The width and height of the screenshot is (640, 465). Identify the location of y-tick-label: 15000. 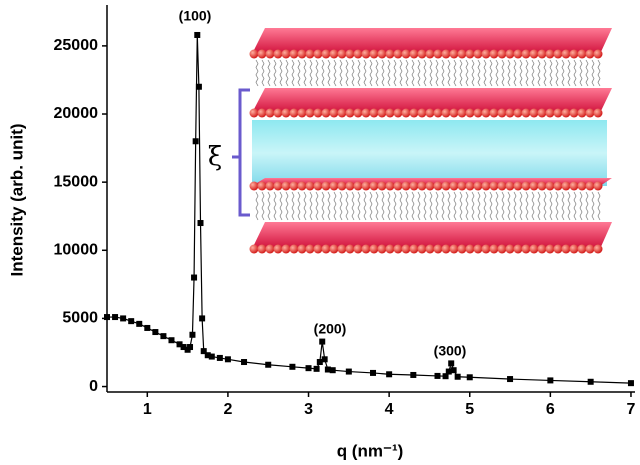
(76, 181).